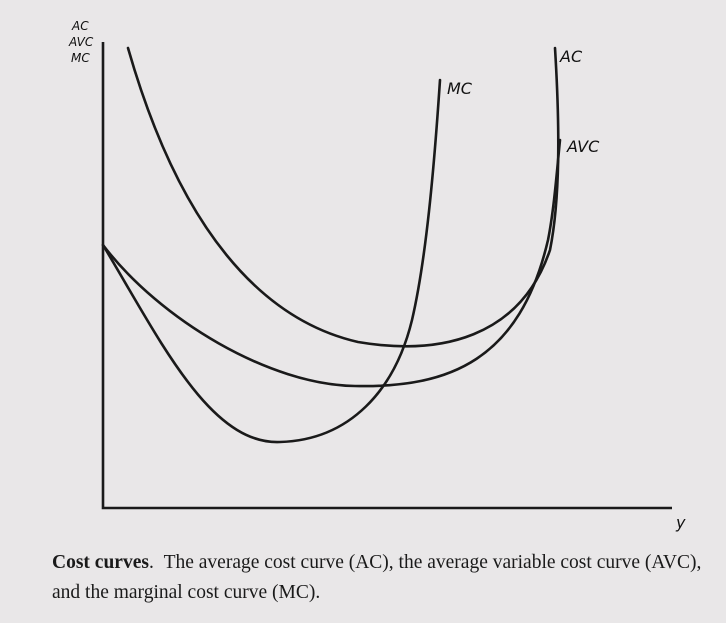 The height and width of the screenshot is (623, 726). What do you see at coordinates (80, 26) in the screenshot?
I see `y-axis-label-ac: AC` at bounding box center [80, 26].